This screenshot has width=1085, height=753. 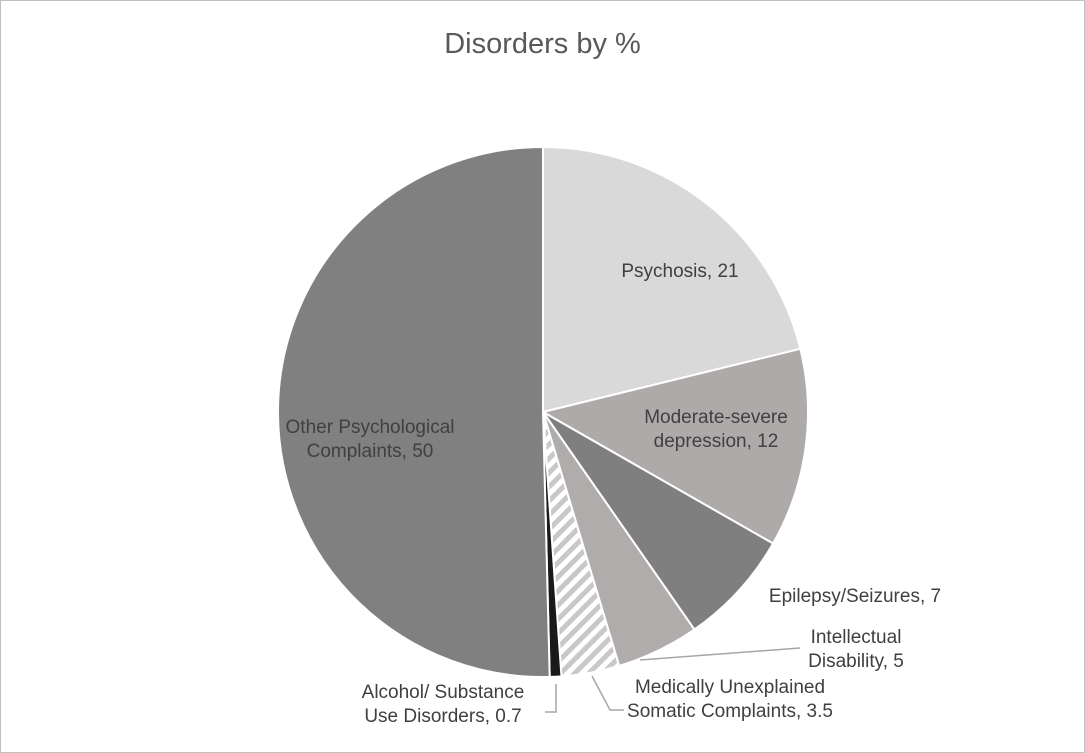 What do you see at coordinates (542, 44) in the screenshot?
I see `chart-title: Disorders by %` at bounding box center [542, 44].